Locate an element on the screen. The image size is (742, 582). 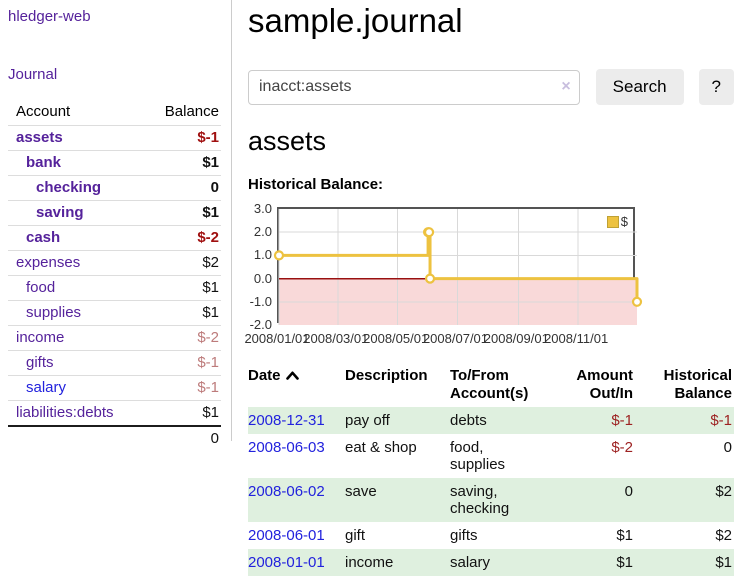
x-axis-tick-label: 2008/09/01 is located at coordinates (516, 338).